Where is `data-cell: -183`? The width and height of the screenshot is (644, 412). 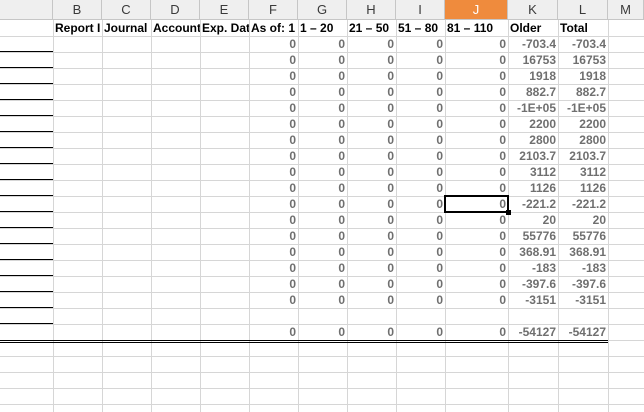 data-cell: -183 is located at coordinates (593, 268).